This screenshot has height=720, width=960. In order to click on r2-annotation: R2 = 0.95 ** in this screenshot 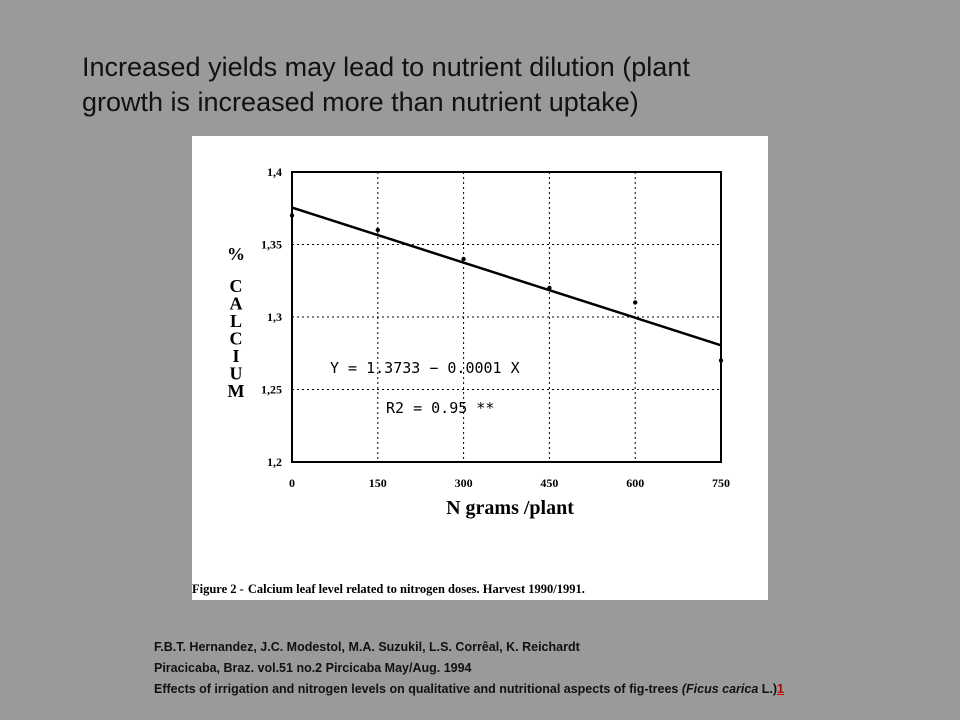, I will do `click(440, 408)`.